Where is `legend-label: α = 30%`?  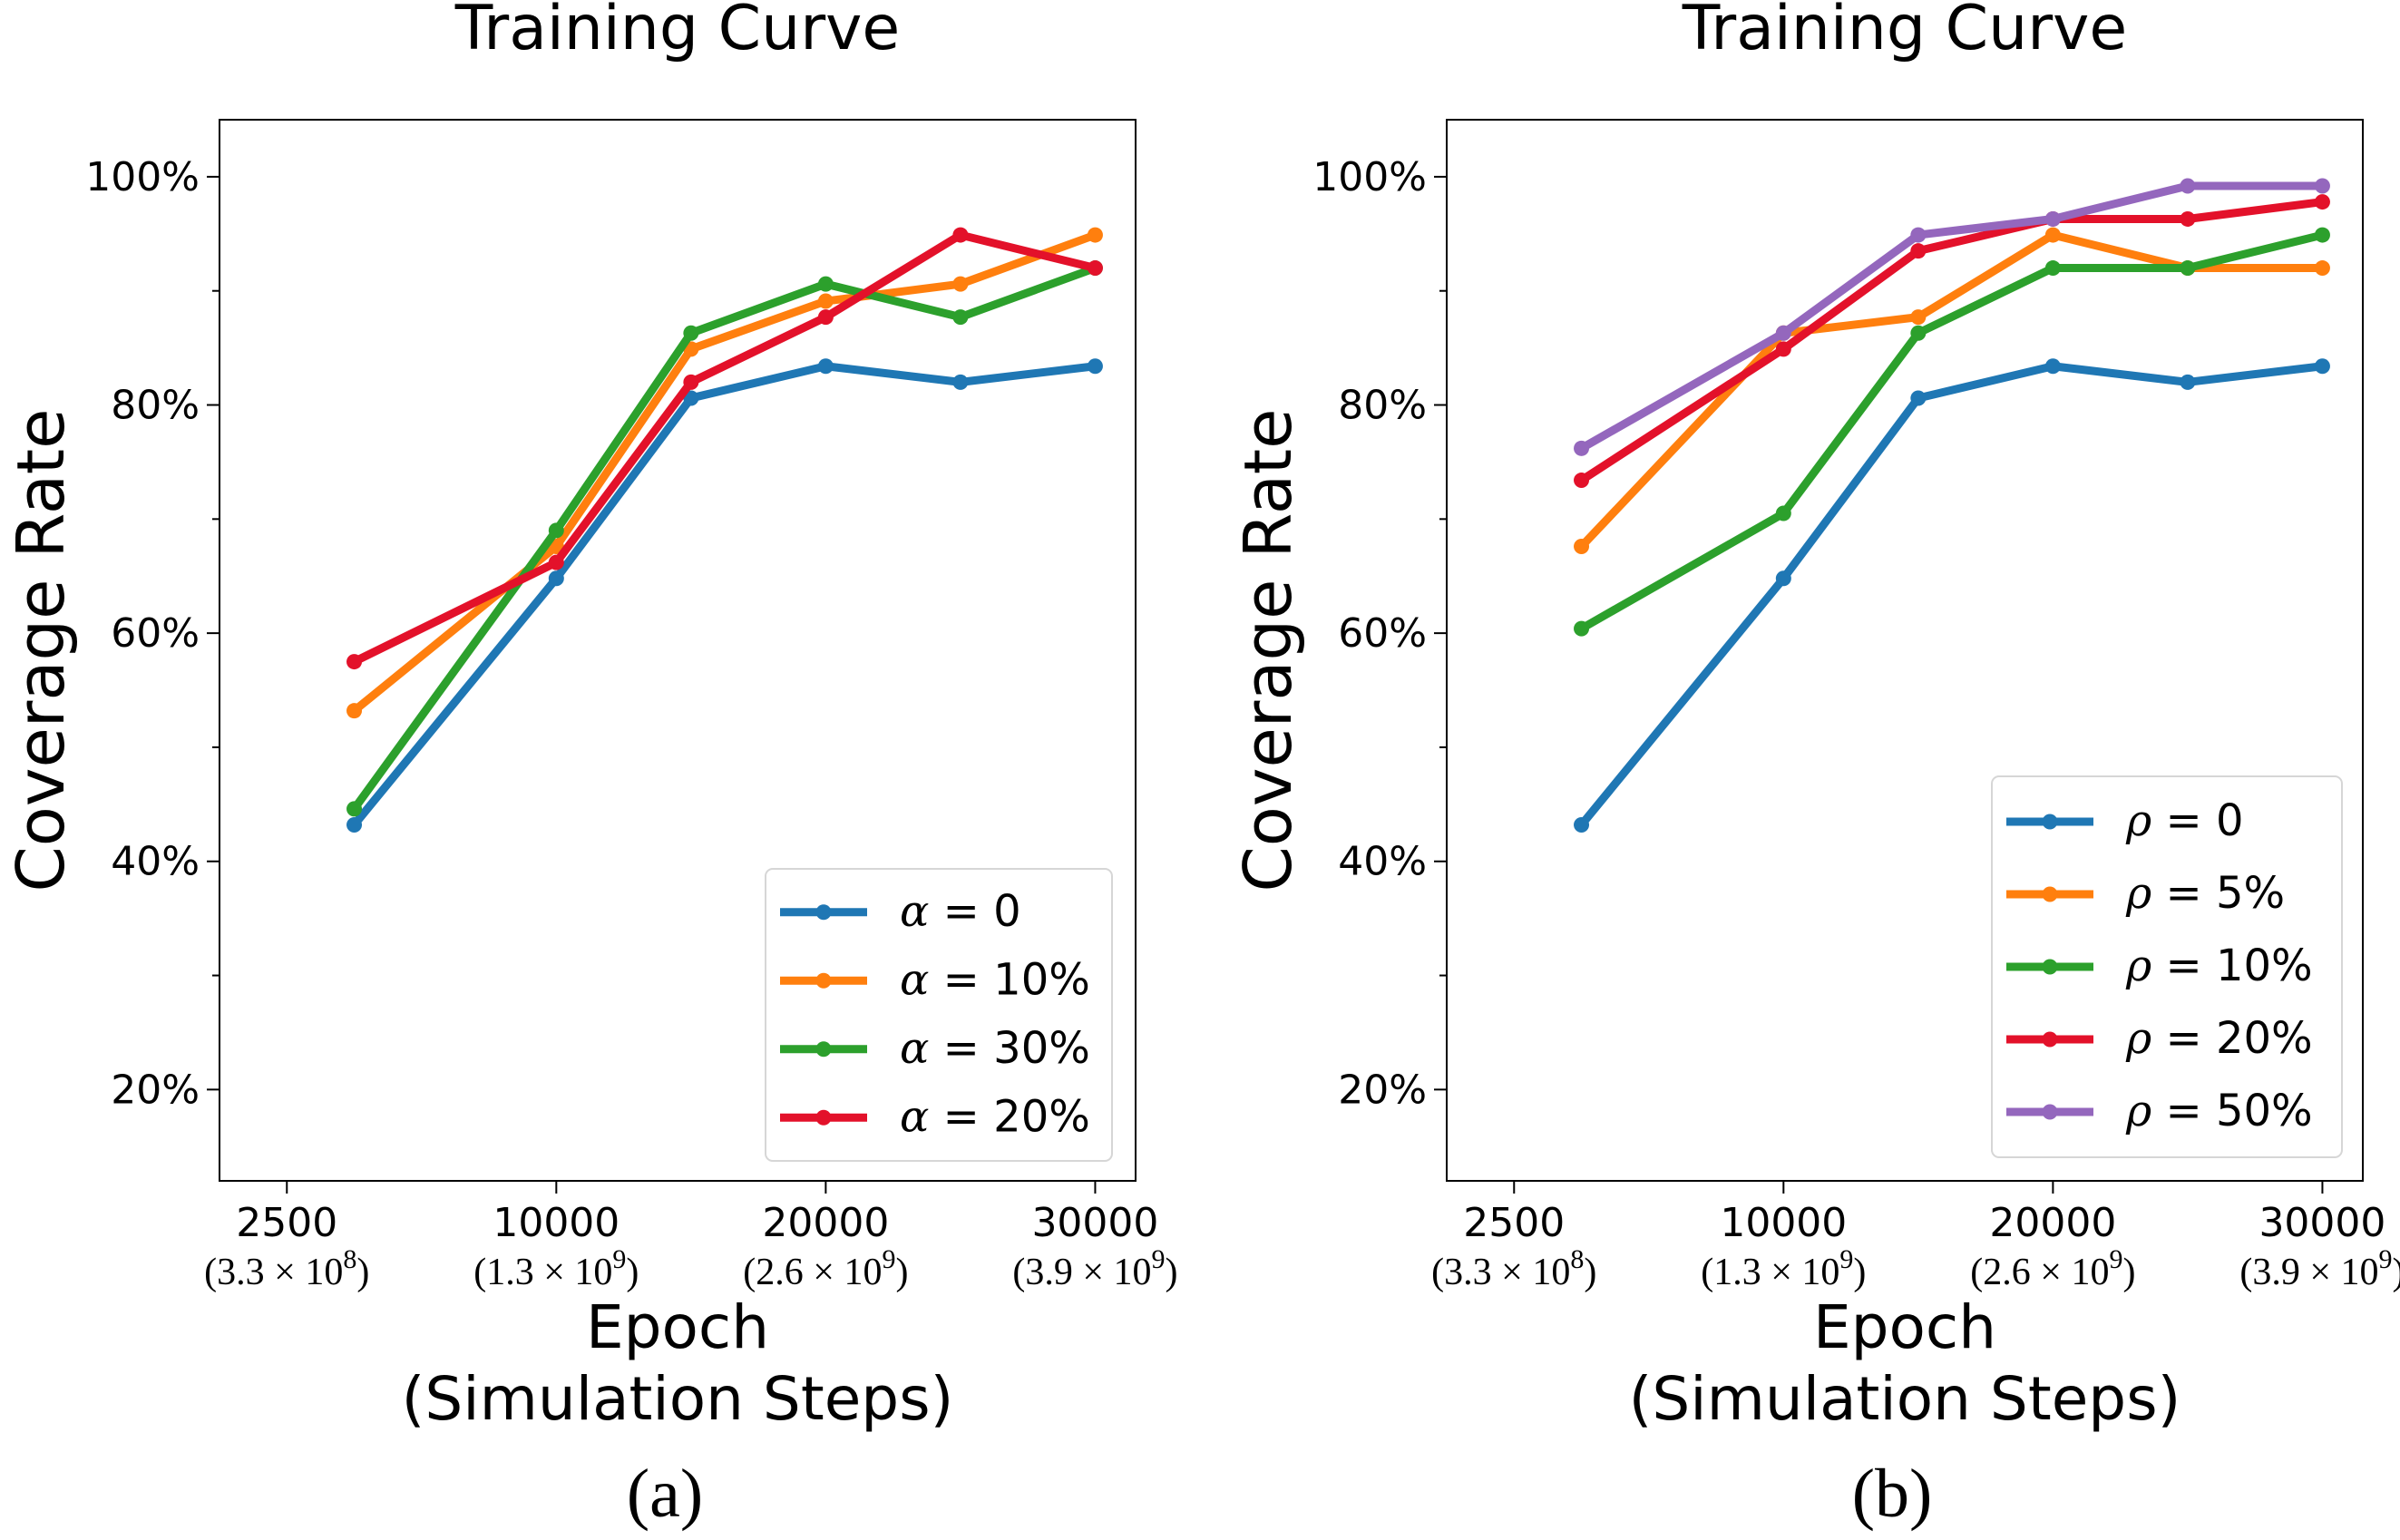 legend-label: α = 30% is located at coordinates (995, 1048).